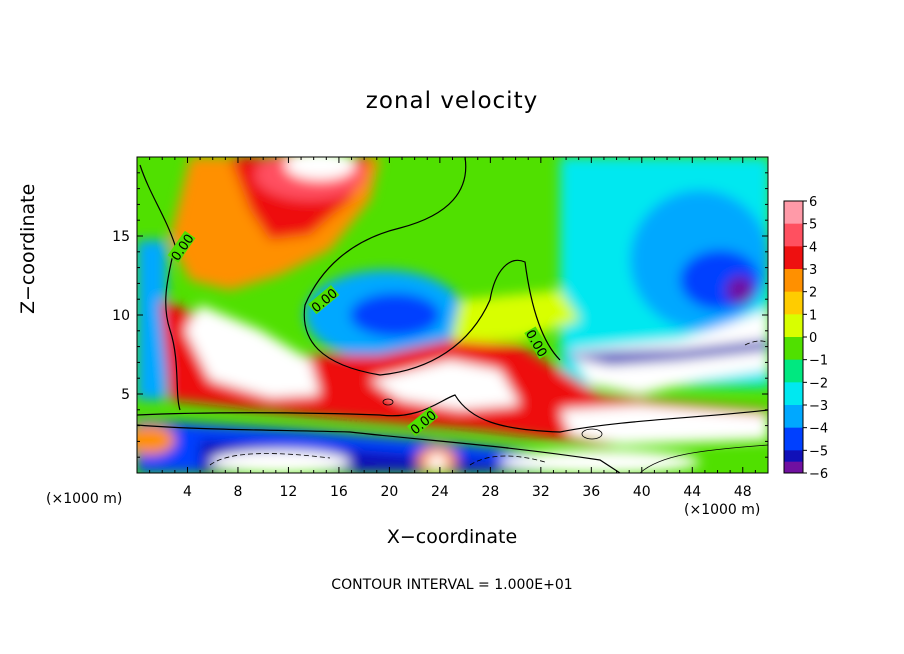  What do you see at coordinates (813, 293) in the screenshot?
I see `colorbar-tick-label: 2` at bounding box center [813, 293].